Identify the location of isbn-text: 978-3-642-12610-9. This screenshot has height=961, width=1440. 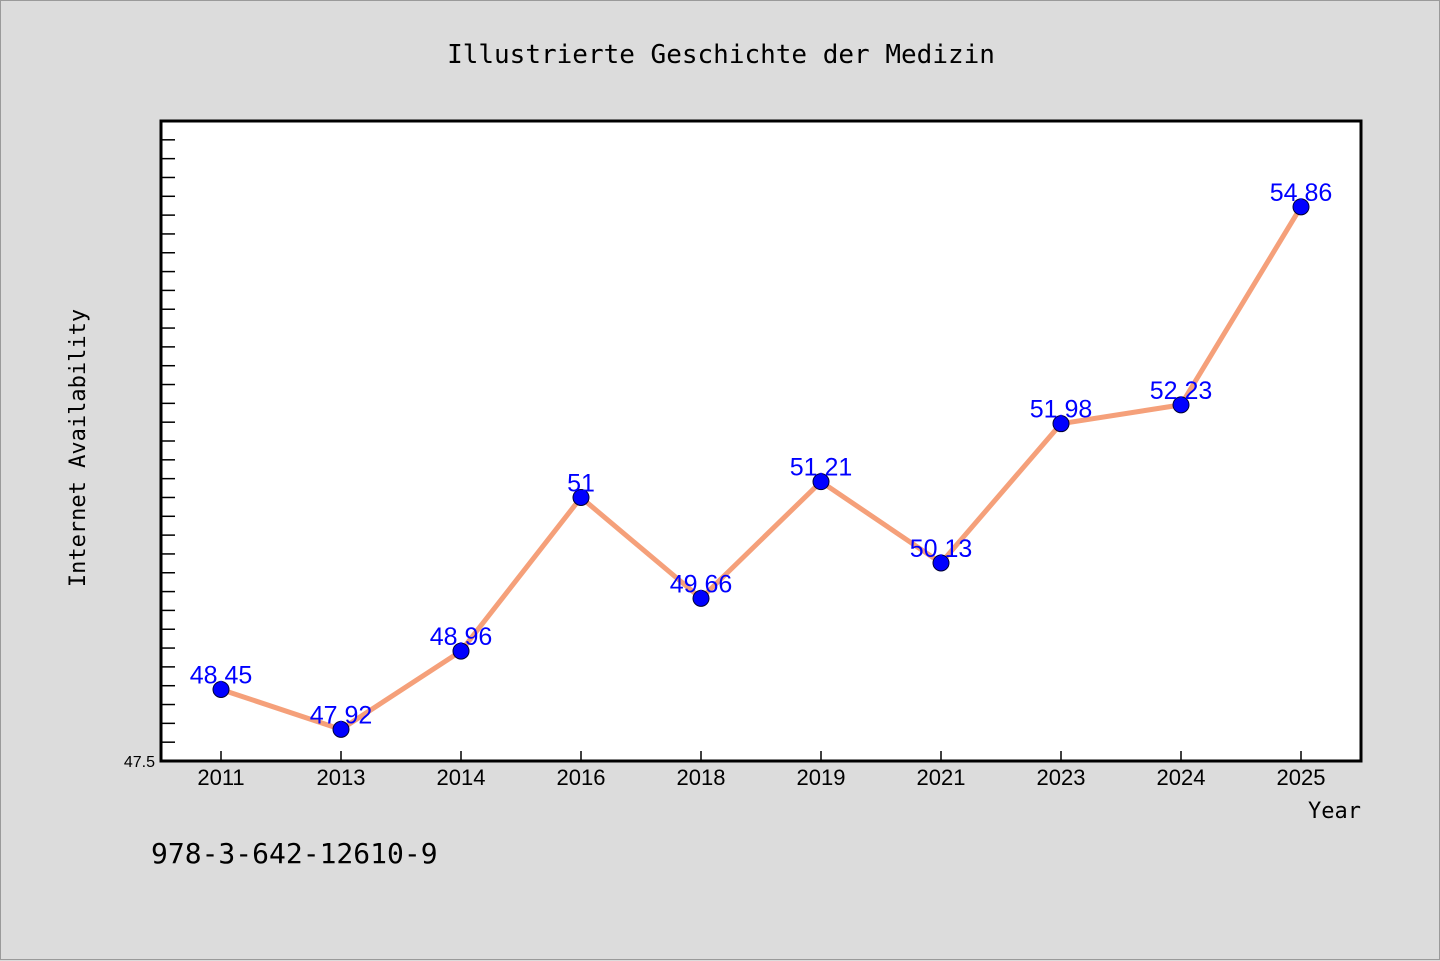
(294, 853).